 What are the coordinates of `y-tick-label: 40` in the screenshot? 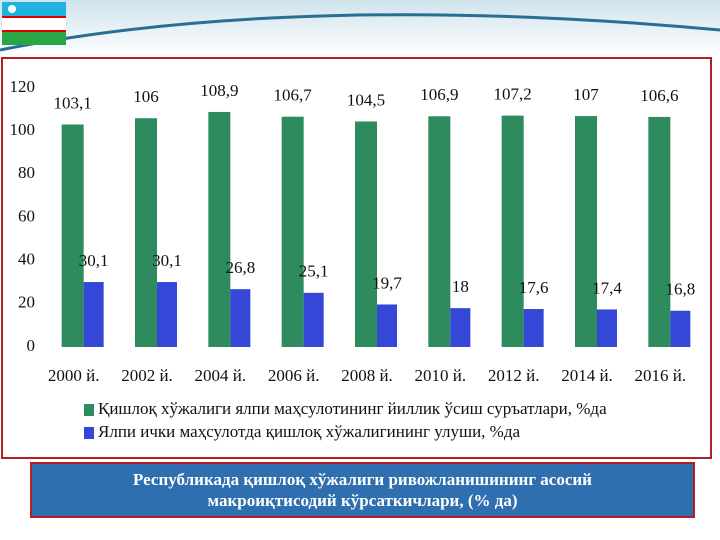 It's located at (26, 259).